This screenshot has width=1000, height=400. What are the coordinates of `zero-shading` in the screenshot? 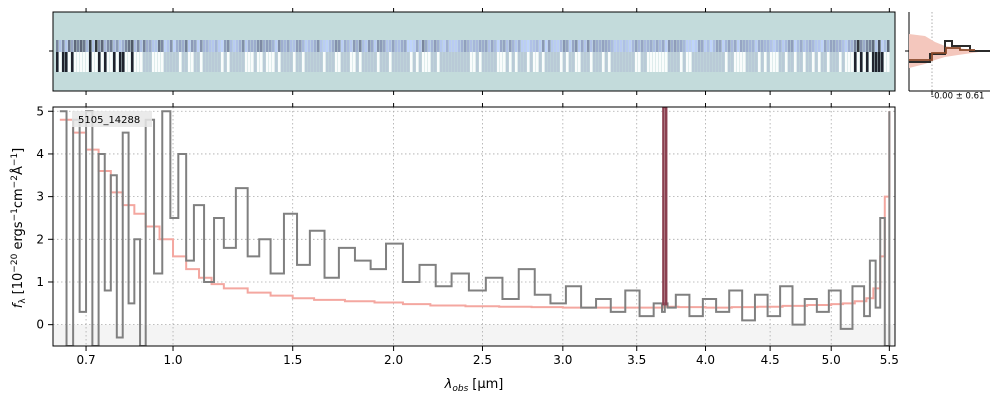 It's located at (474, 335).